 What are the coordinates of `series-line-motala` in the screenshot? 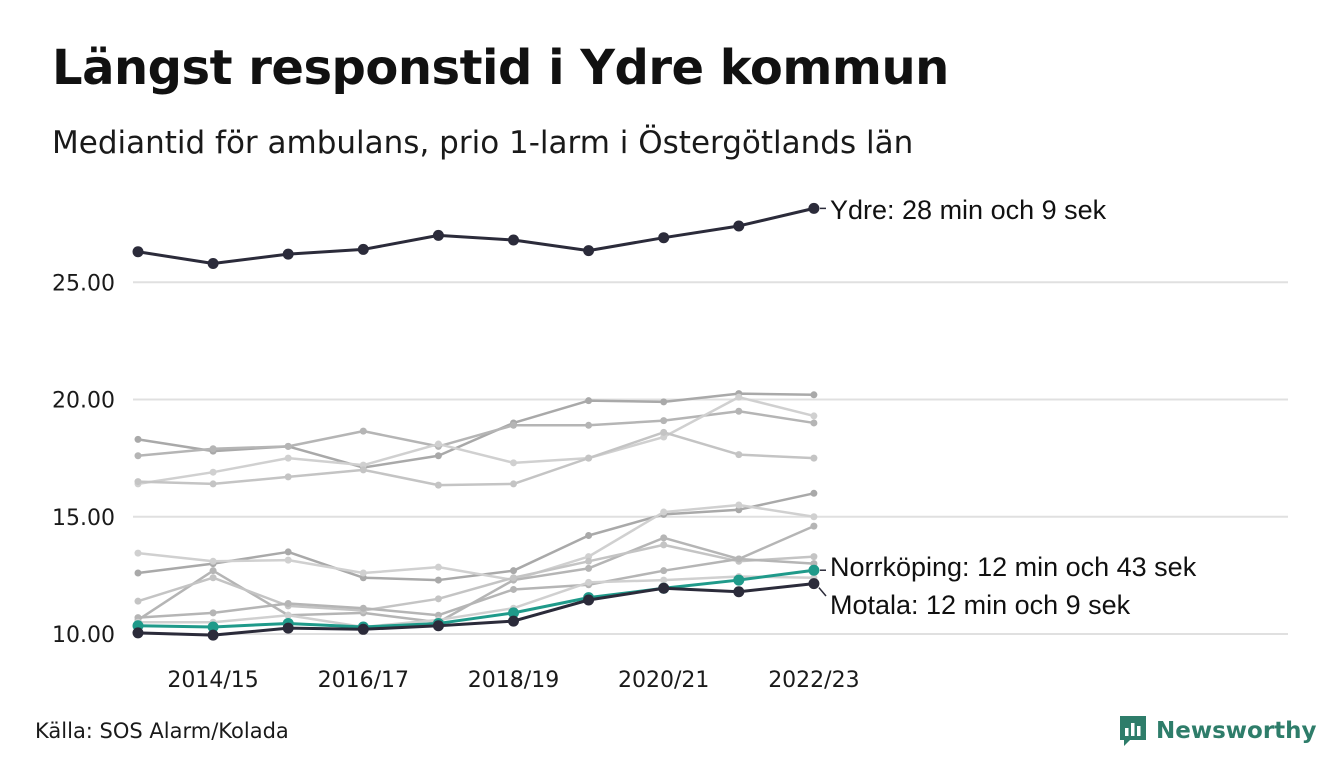 It's located at (476, 609).